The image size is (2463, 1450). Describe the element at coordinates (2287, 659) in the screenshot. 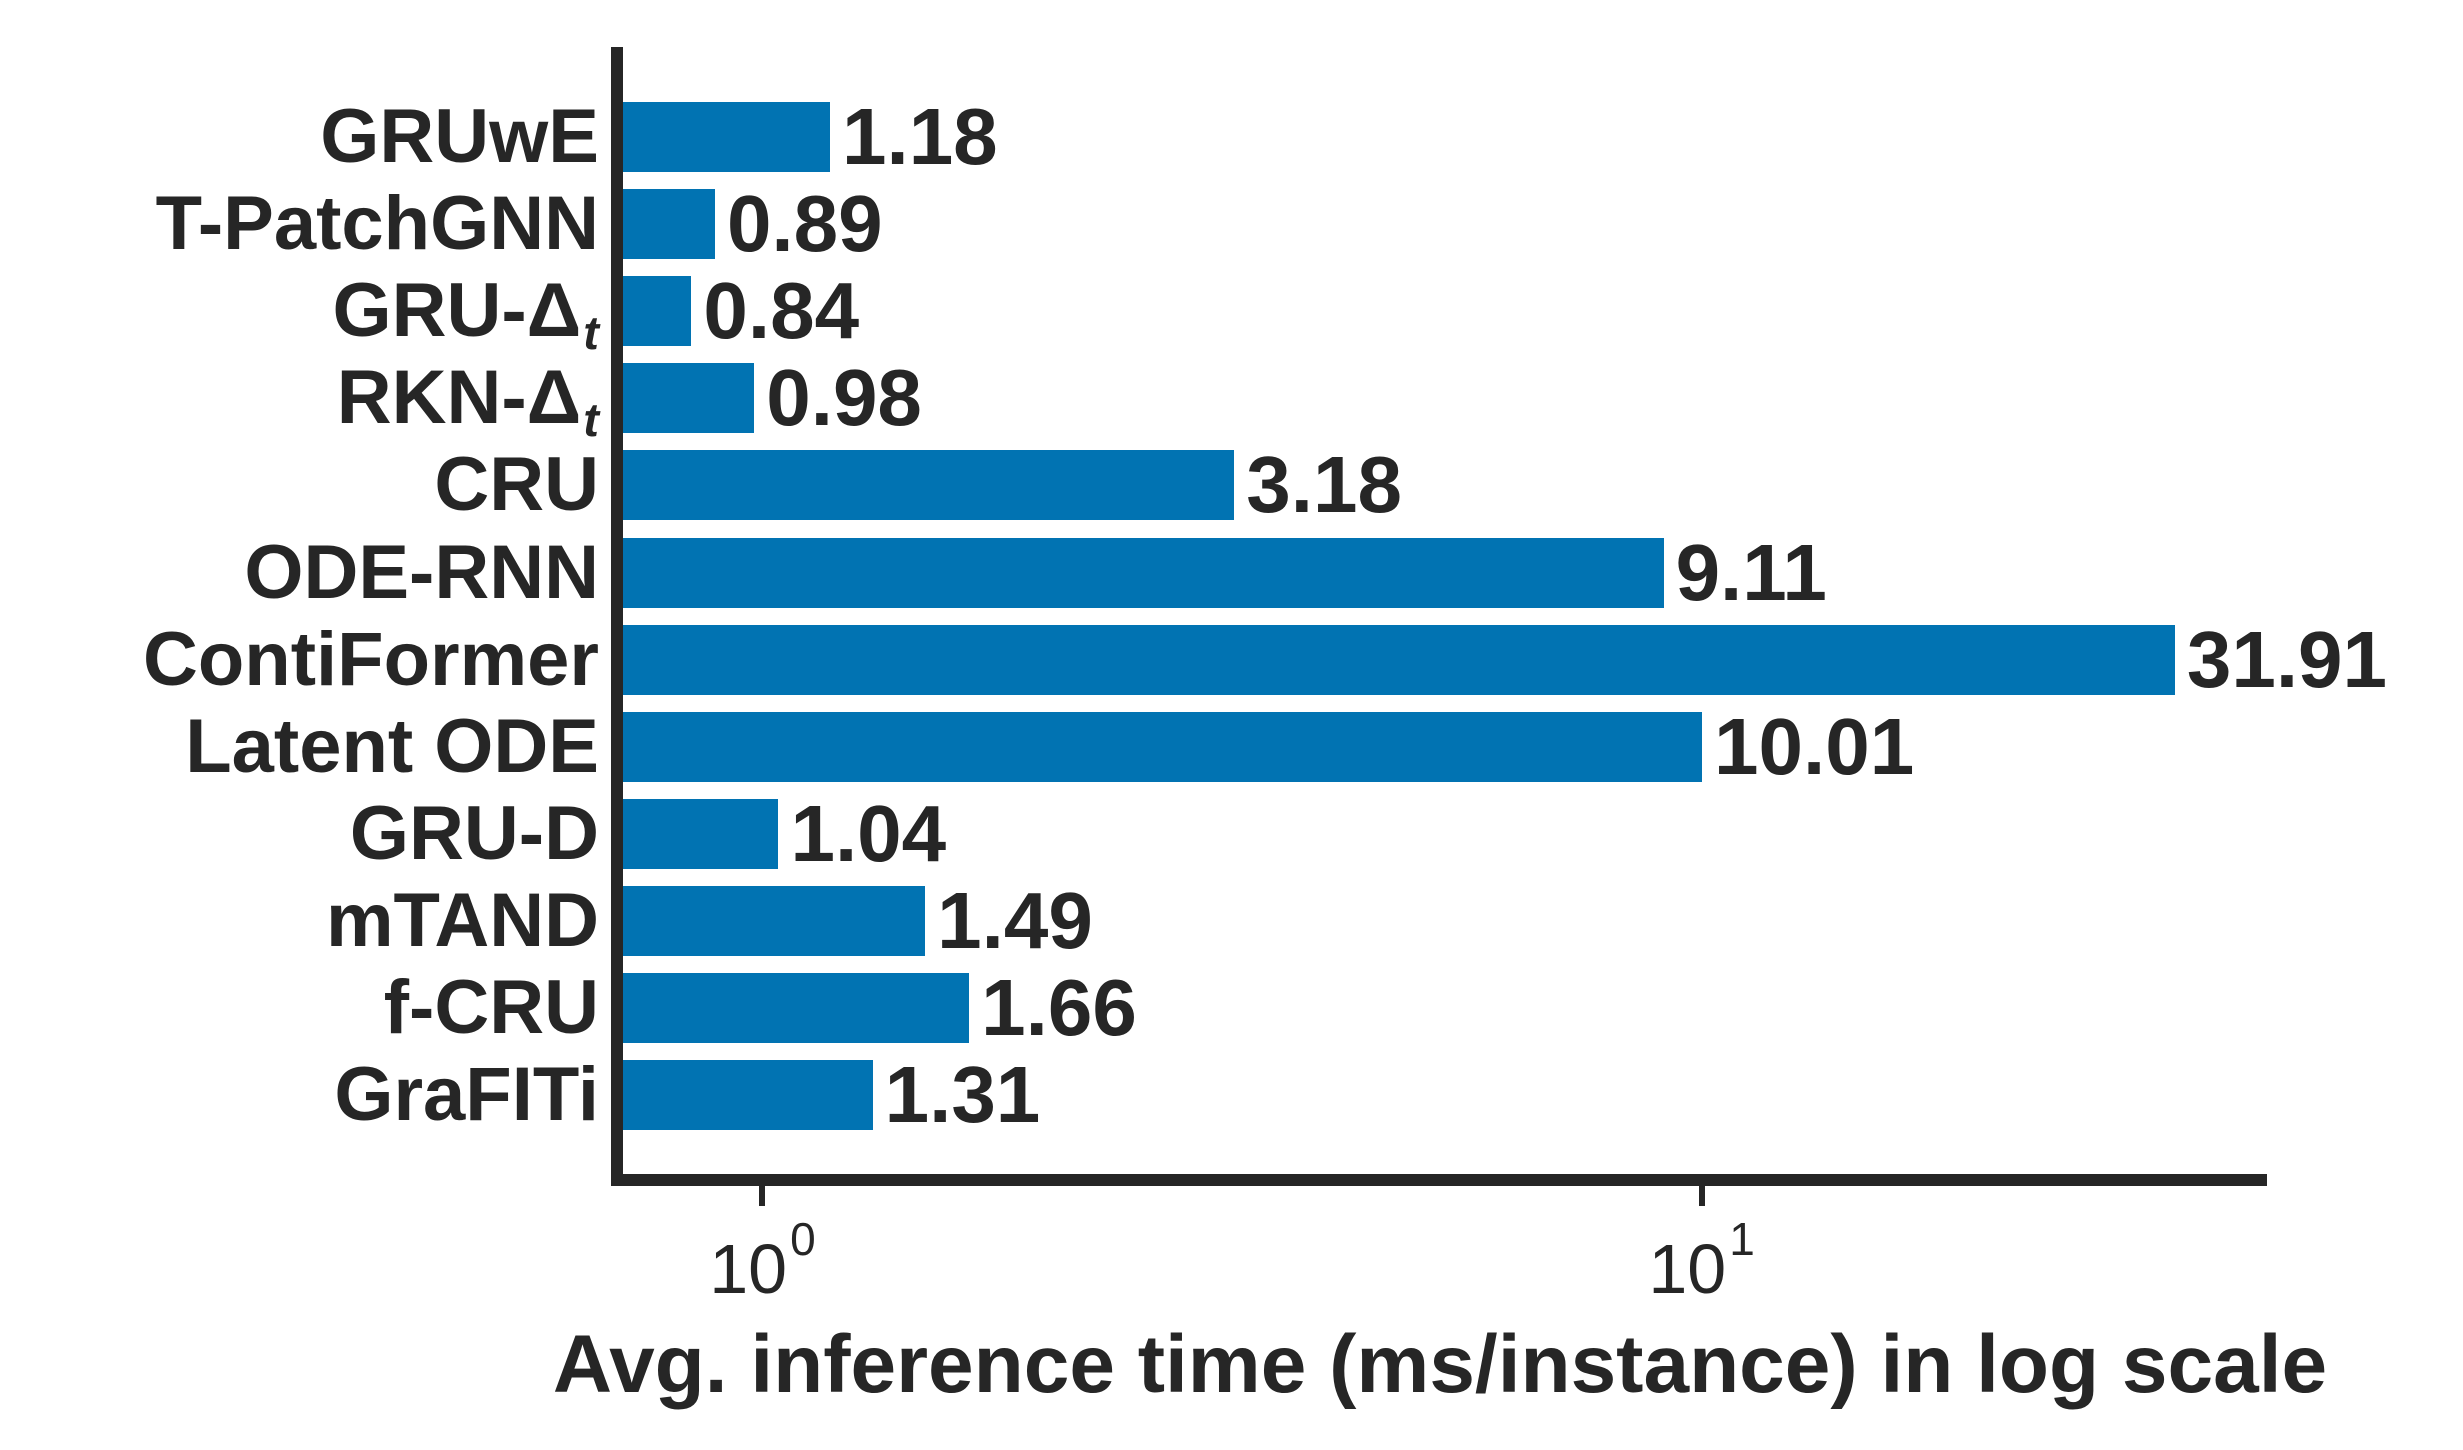

I see `value-label: 31.91` at that location.